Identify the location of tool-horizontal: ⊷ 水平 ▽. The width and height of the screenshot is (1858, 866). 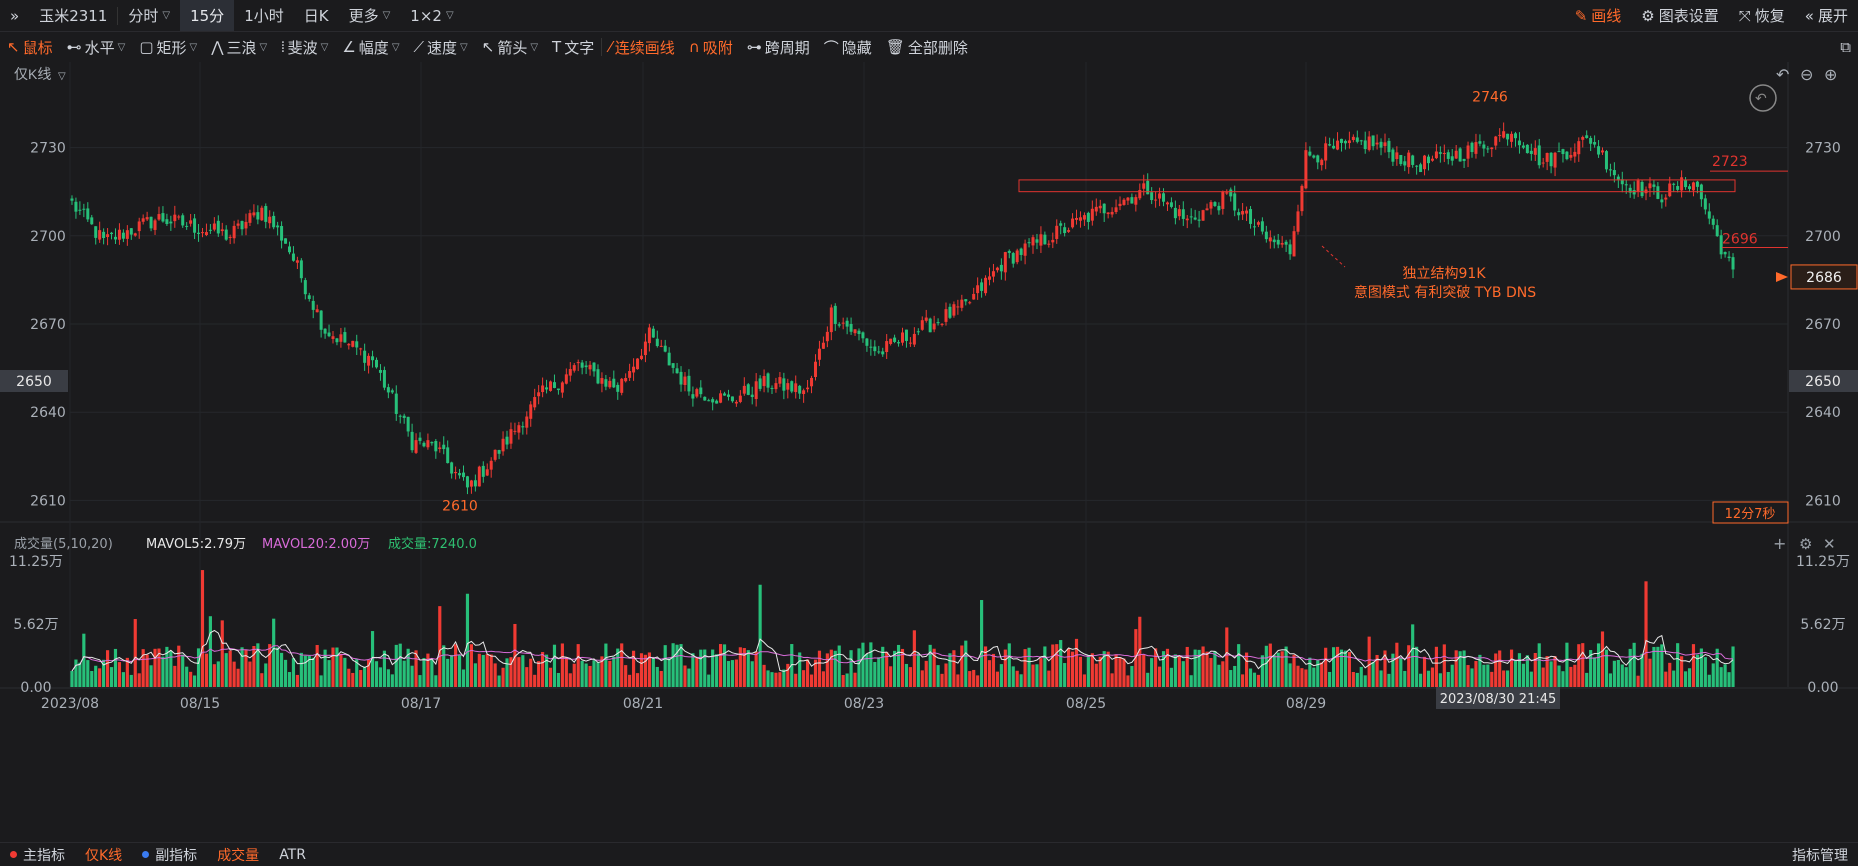
(96, 47).